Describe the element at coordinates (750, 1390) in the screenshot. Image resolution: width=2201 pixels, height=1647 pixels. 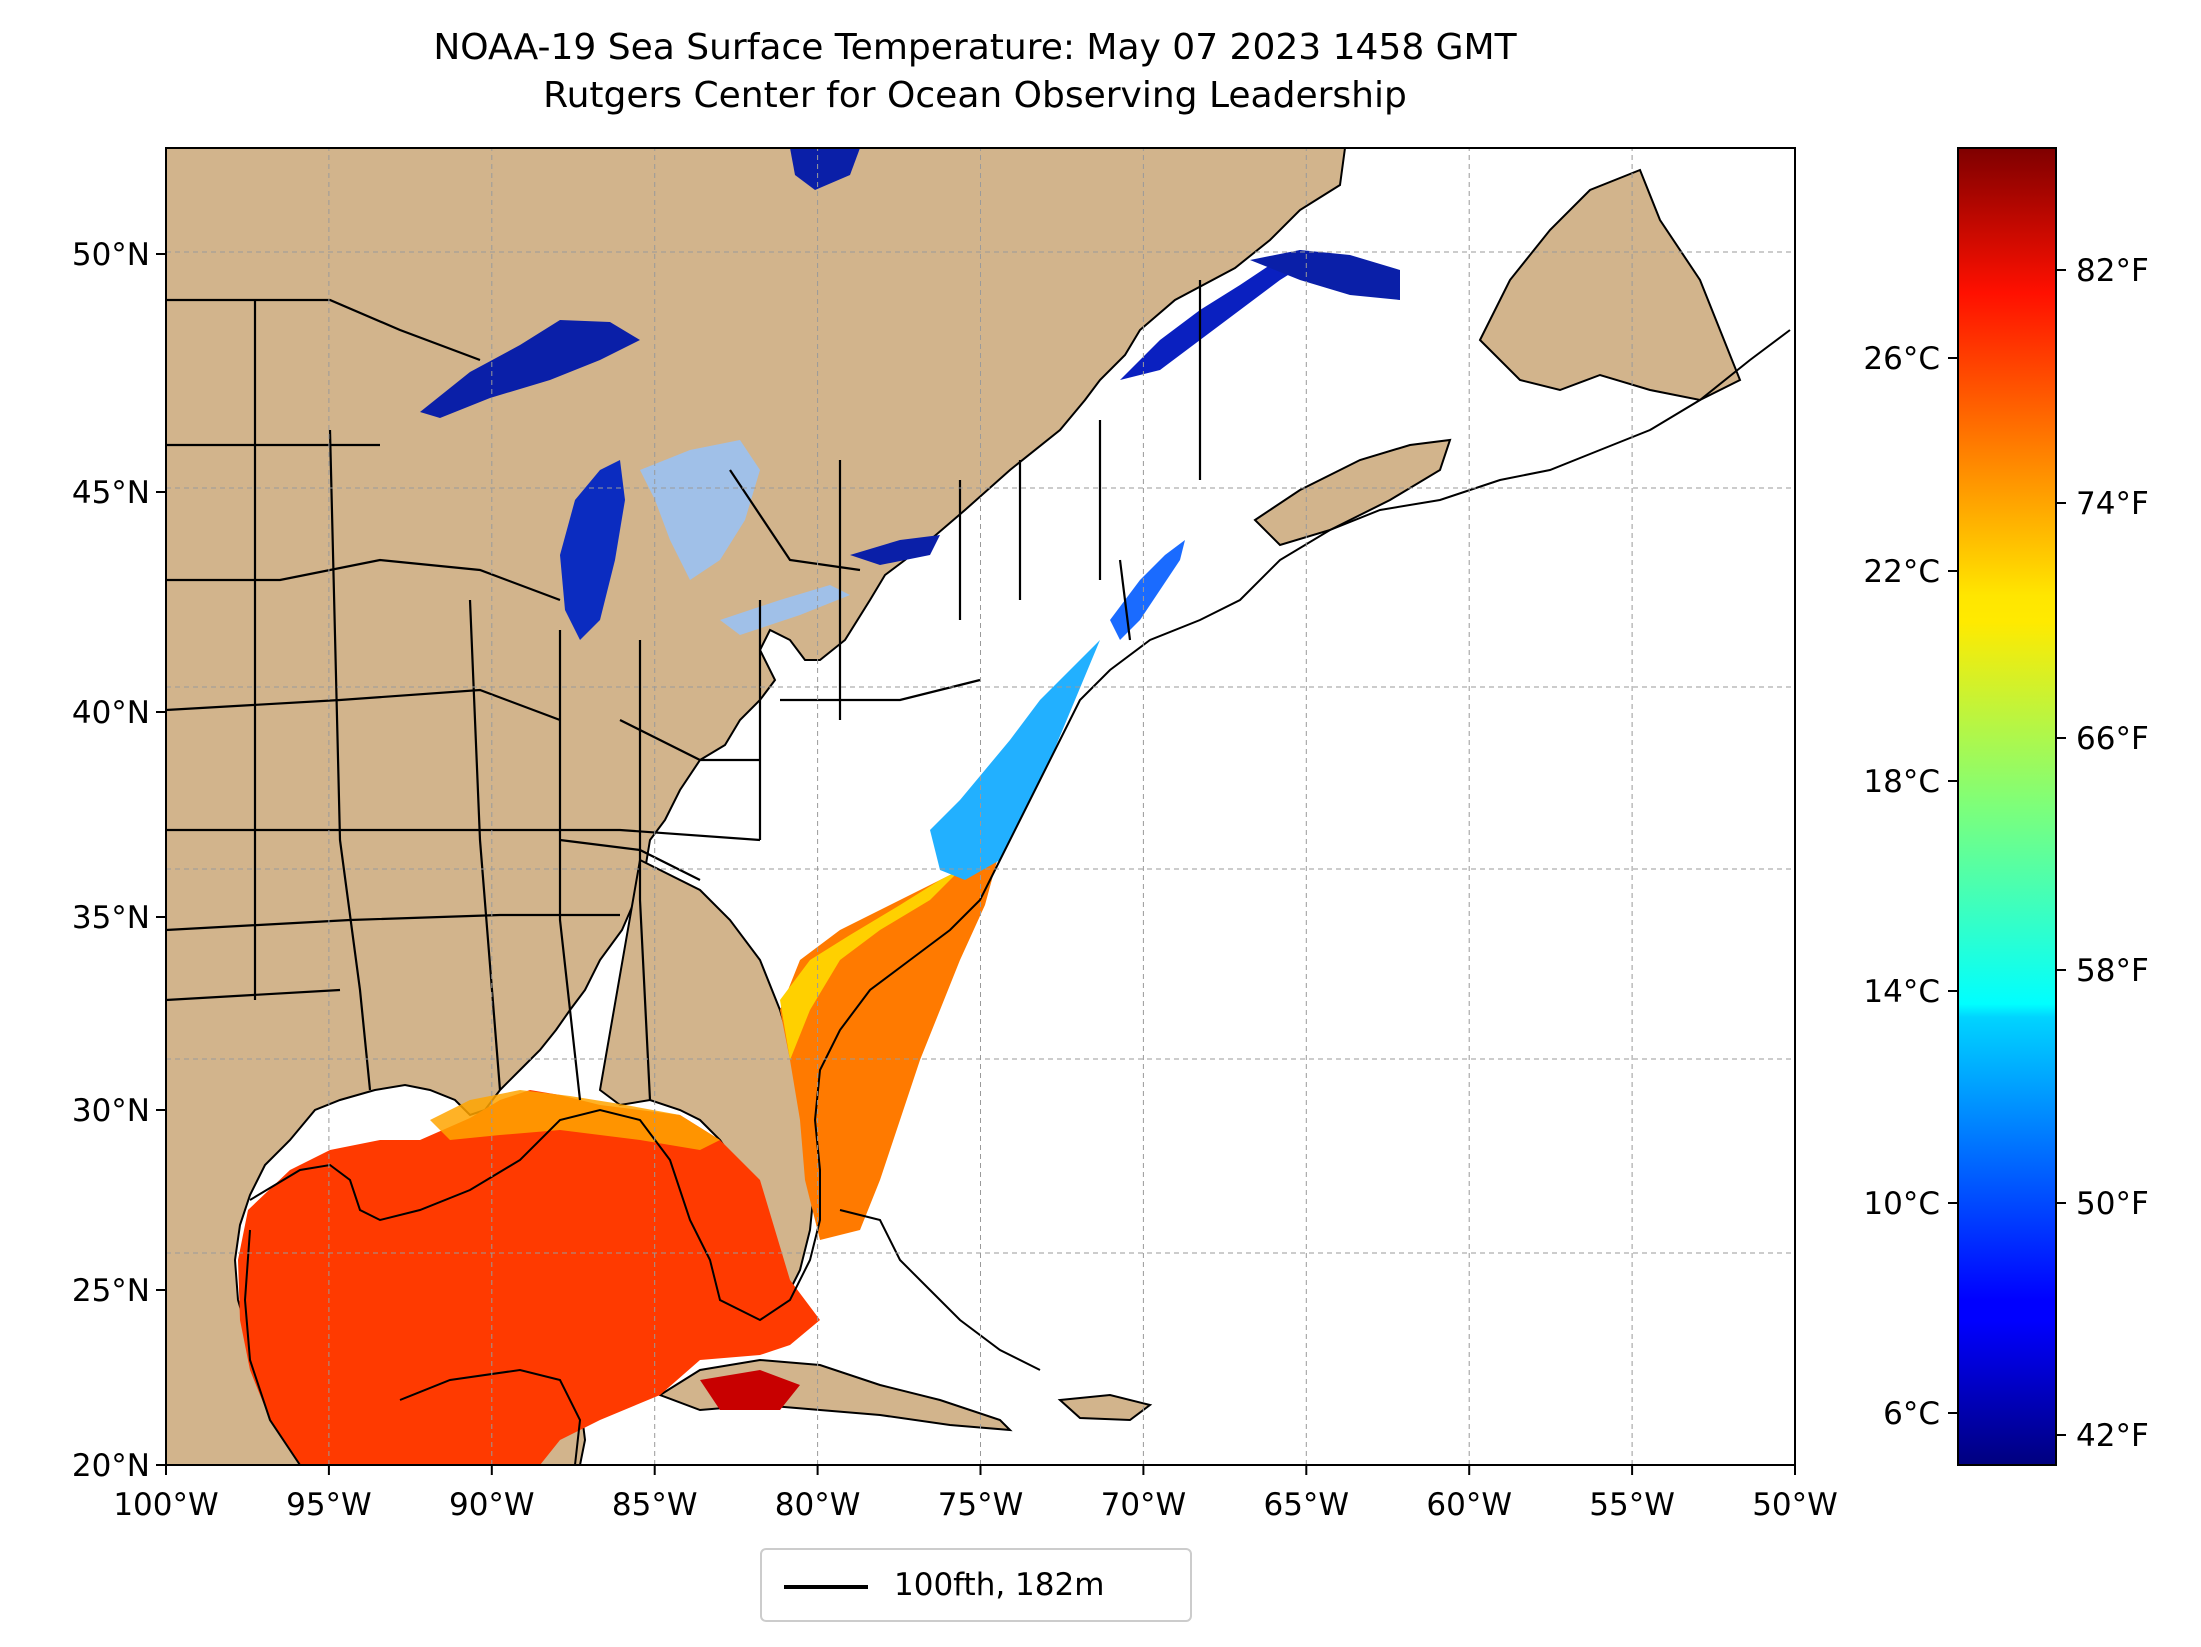
I see `sst-gulf-caribbean-hot` at that location.